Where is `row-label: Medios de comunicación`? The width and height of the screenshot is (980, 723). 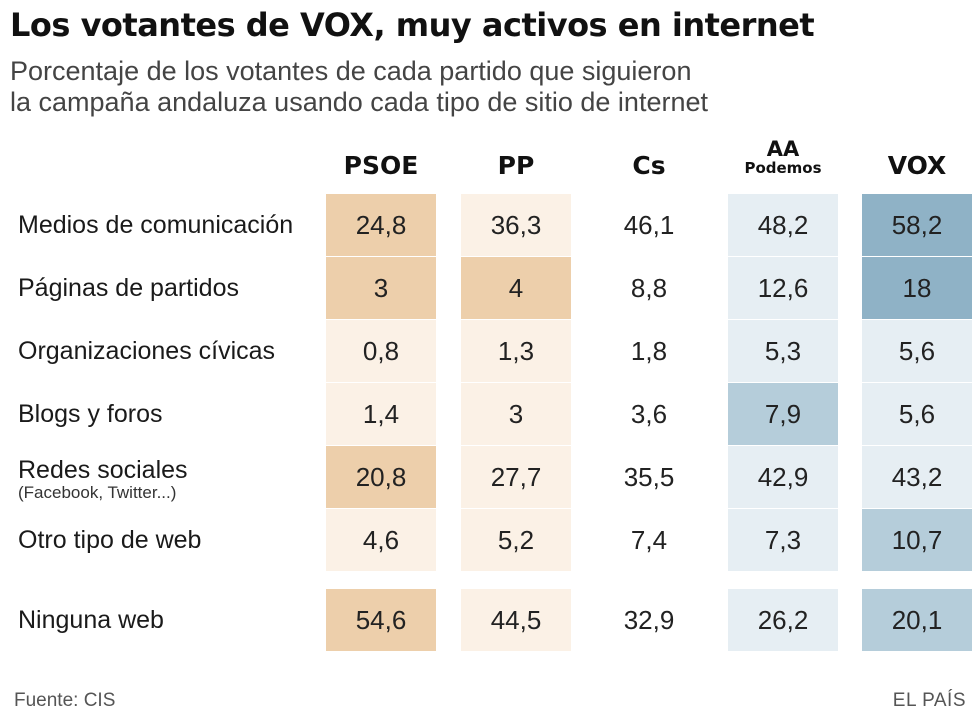 row-label: Medios de comunicación is located at coordinates (155, 225).